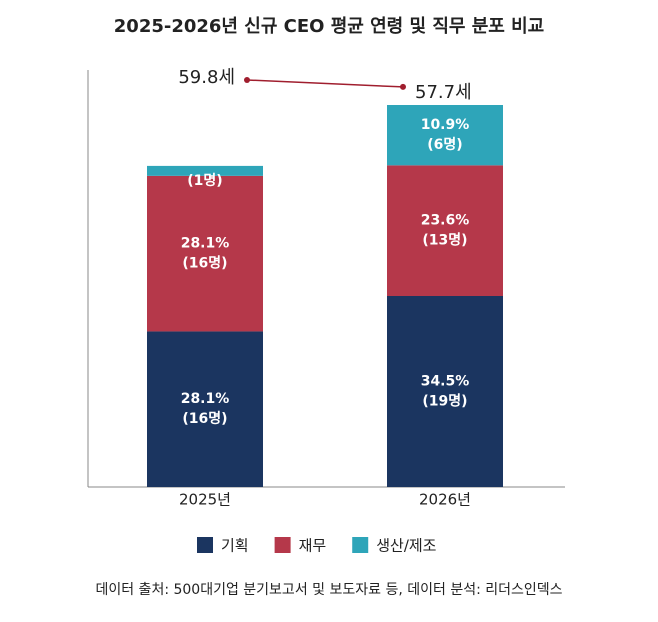 This screenshot has height=622, width=658. I want to click on data-label: 10.9%, so click(445, 125).